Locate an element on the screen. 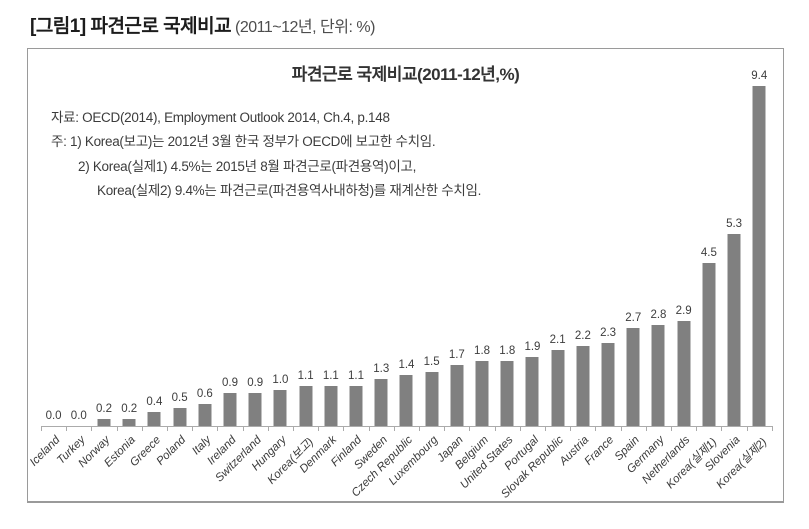 Image resolution: width=809 pixels, height=529 pixels. bar-value-label: 2.2 is located at coordinates (582, 336).